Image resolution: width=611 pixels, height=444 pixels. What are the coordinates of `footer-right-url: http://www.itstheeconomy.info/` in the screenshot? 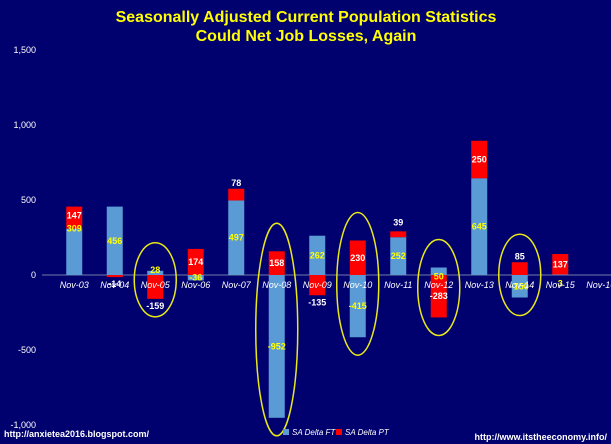 It's located at (541, 437).